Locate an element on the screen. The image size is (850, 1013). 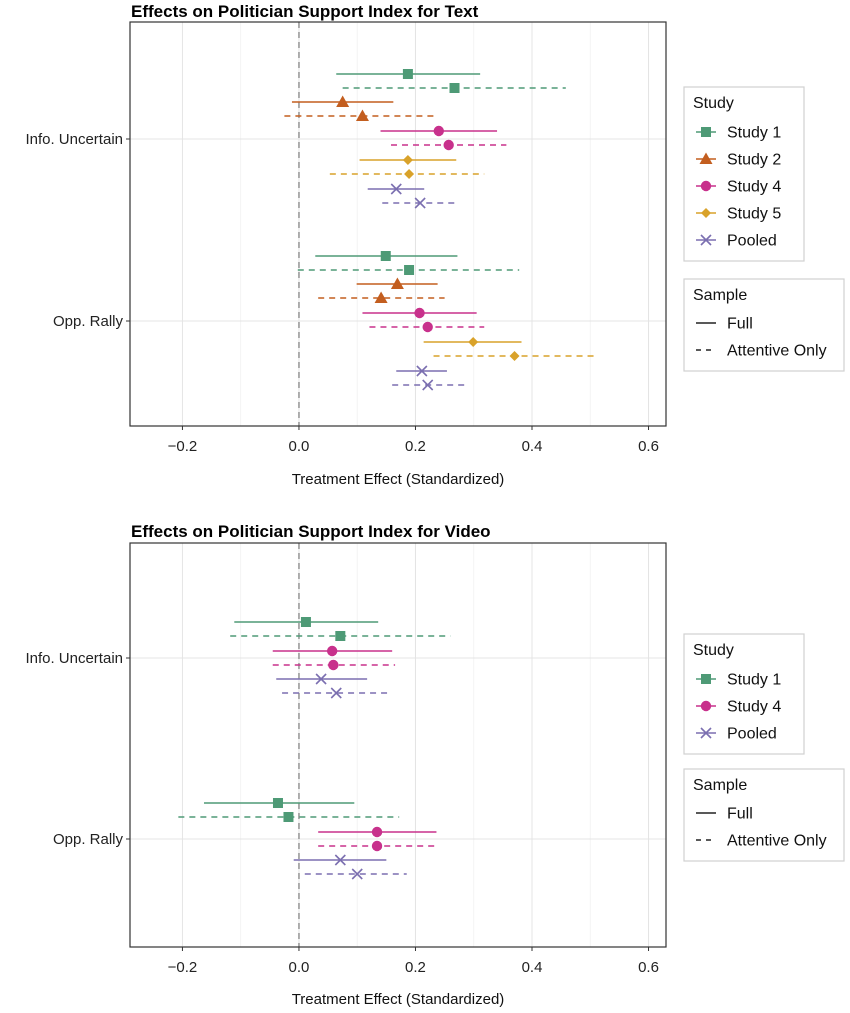
legend-study: Study Study 1 Study 2 Study 4 Study 5 Pooled is located at coordinates (744, 174).